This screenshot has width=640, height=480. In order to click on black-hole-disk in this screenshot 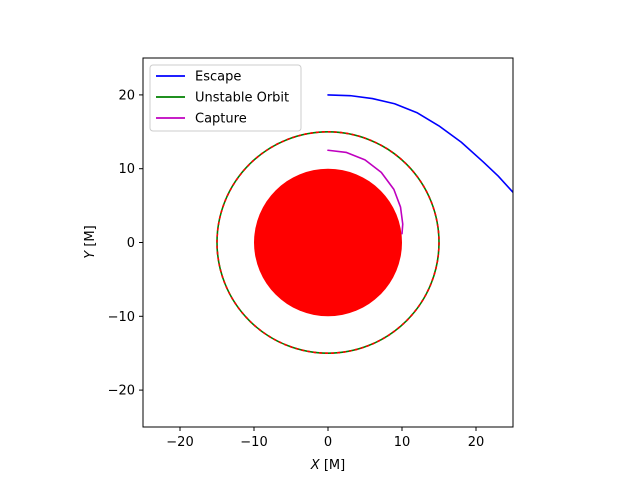, I will do `click(328, 242)`.